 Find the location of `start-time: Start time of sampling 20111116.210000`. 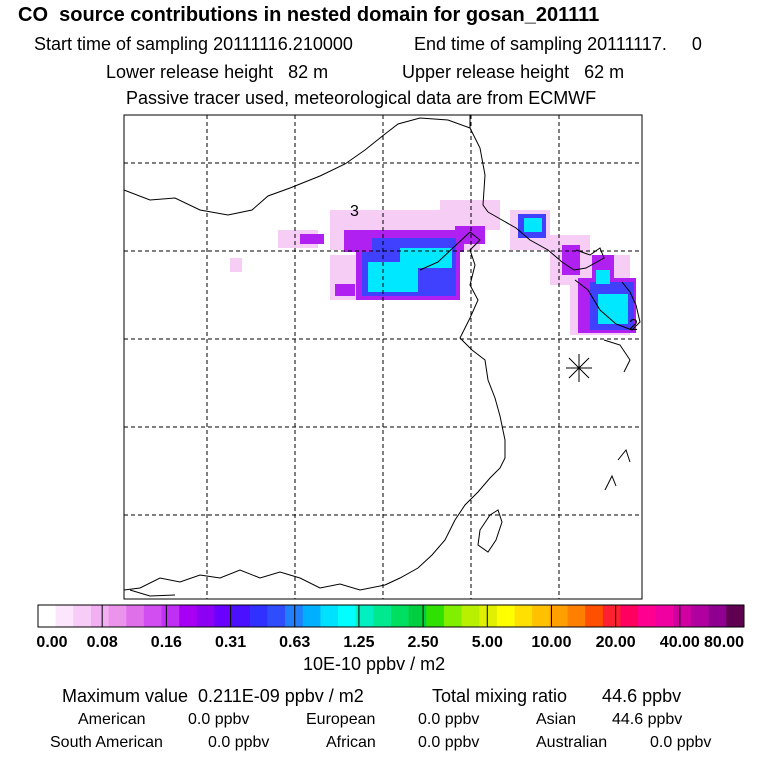

start-time: Start time of sampling 20111116.210000 is located at coordinates (193, 44).